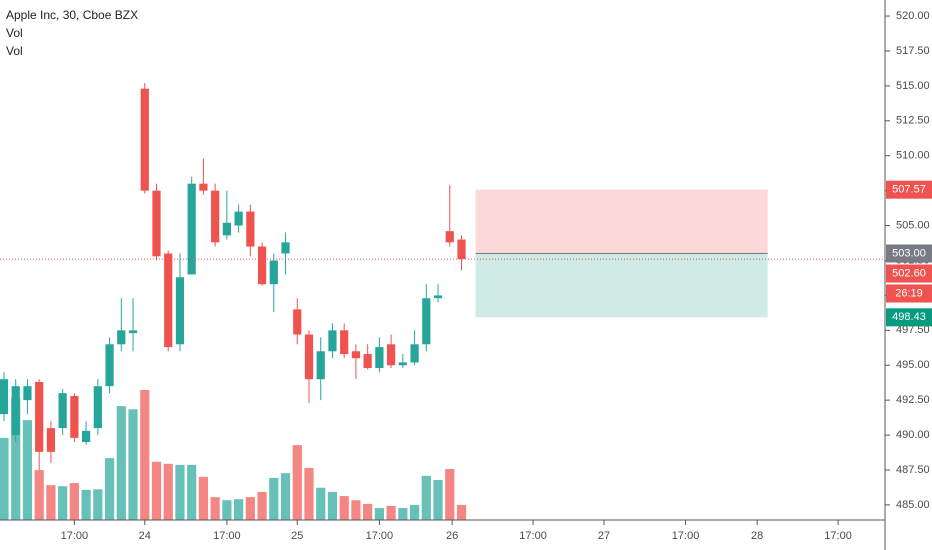 The image size is (932, 550). Describe the element at coordinates (913, 365) in the screenshot. I see `y-tick-label: 495.00` at that location.